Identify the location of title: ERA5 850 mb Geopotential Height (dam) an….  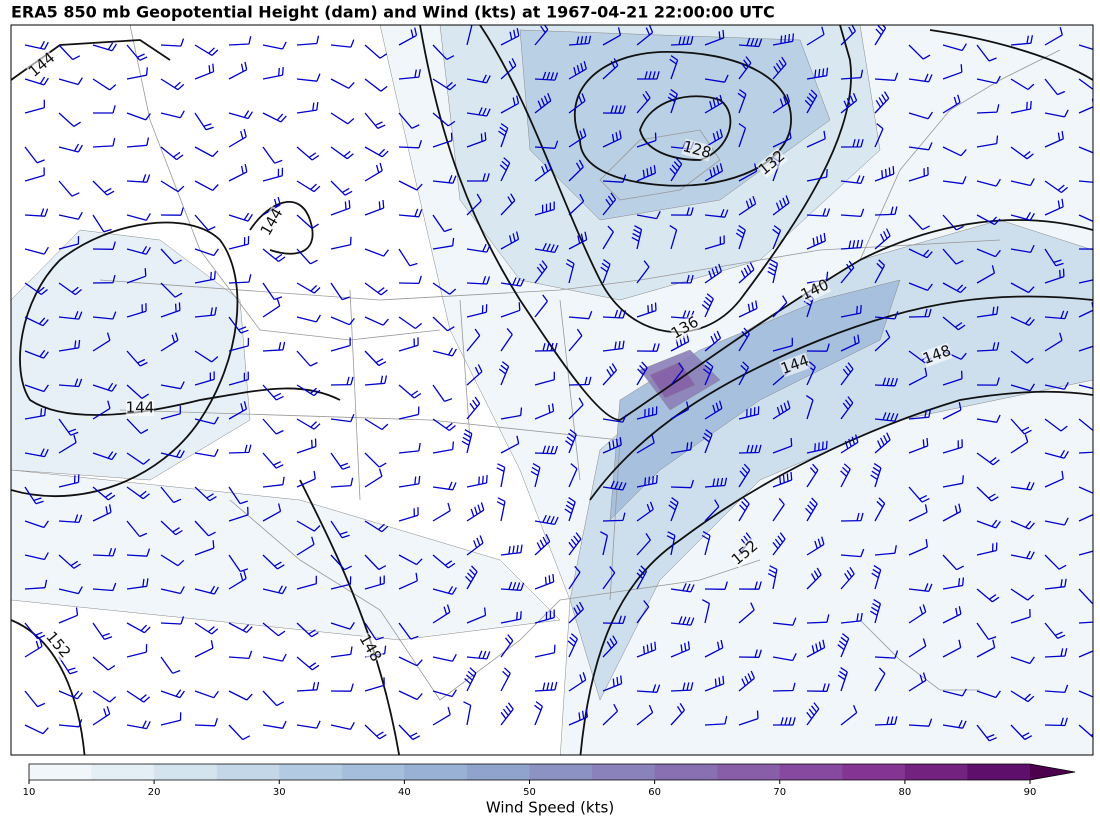
(393, 12).